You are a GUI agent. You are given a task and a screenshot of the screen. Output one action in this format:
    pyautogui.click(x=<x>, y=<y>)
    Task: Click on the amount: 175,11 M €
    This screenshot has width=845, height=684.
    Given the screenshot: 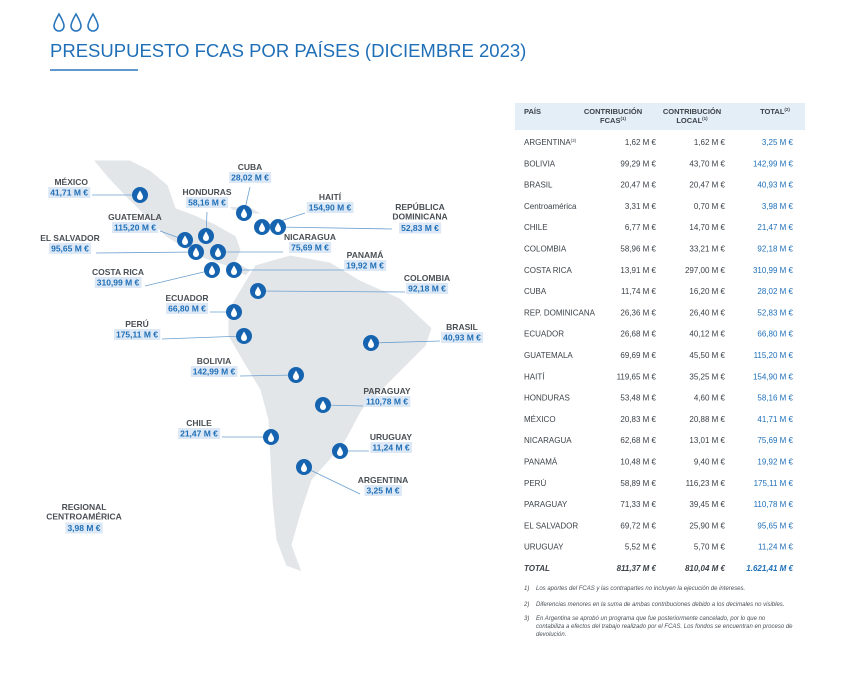 What is the action you would take?
    pyautogui.click(x=137, y=335)
    